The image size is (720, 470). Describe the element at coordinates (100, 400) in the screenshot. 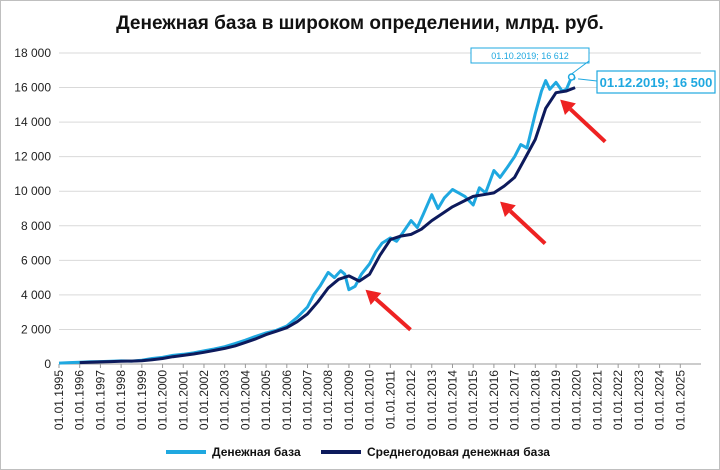

I see `x-tick-label: 01.01.1997` at that location.